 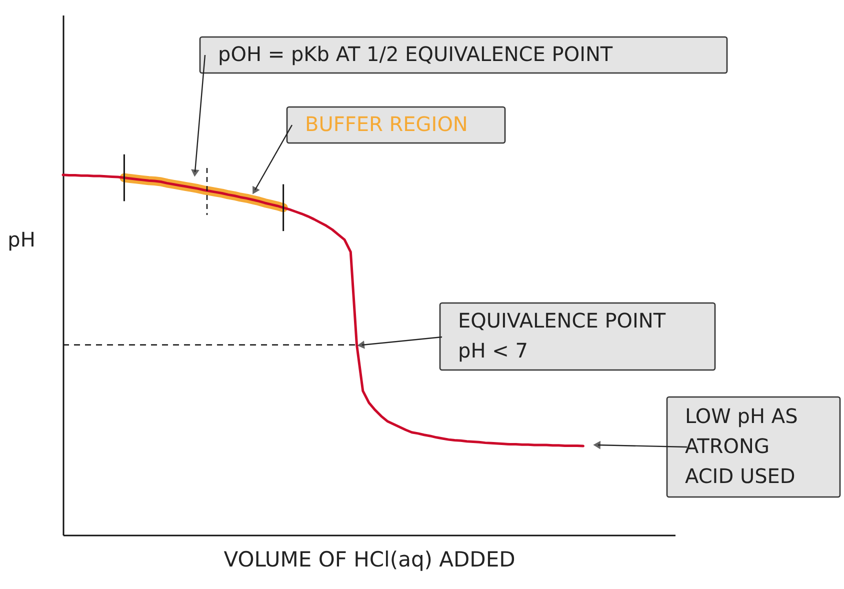 What do you see at coordinates (741, 446) in the screenshot?
I see `text: LOW pH AS ATRONG ACID USED` at bounding box center [741, 446].